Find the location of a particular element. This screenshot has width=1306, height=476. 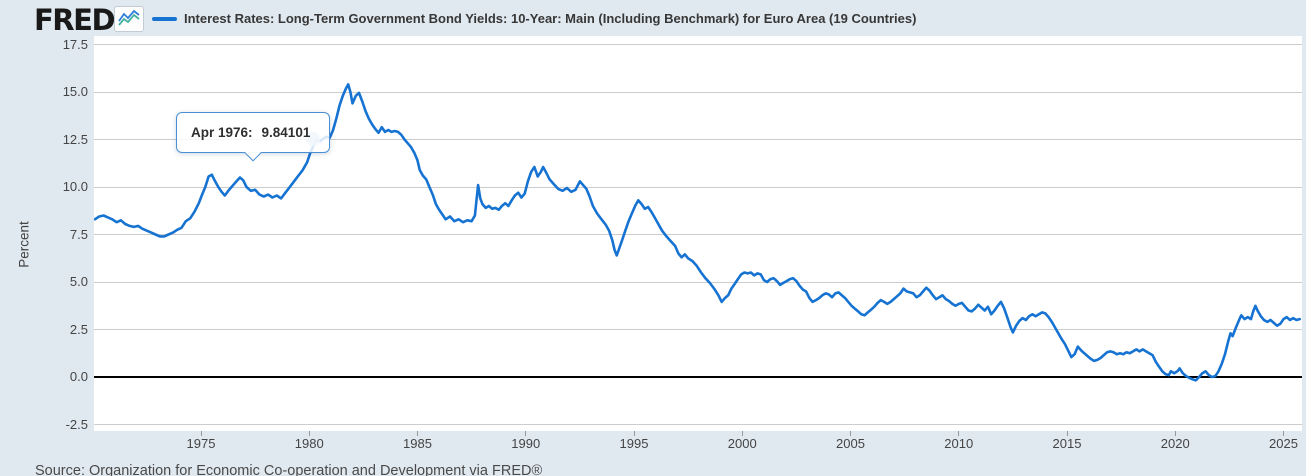

y-tick-label: 0.0 is located at coordinates (78, 376).